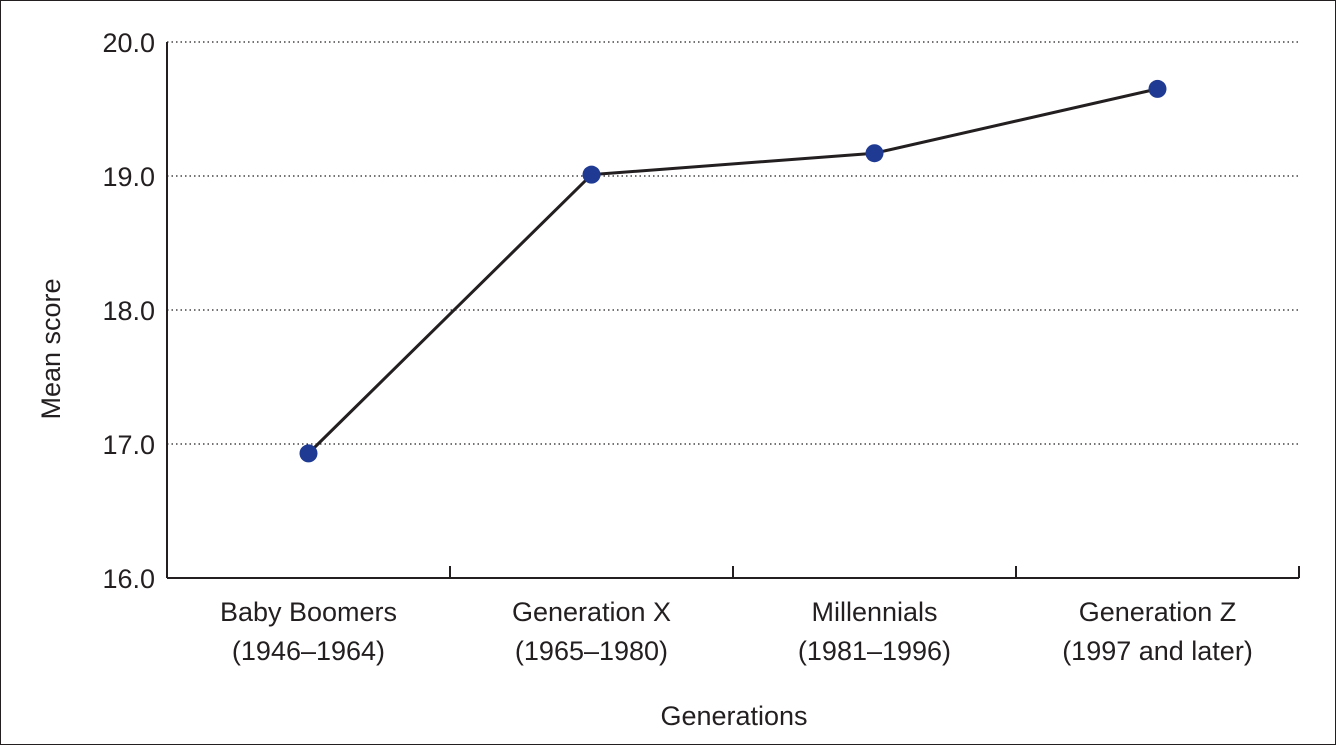  Describe the element at coordinates (128, 445) in the screenshot. I see `y-tick-label: 17.0` at that location.